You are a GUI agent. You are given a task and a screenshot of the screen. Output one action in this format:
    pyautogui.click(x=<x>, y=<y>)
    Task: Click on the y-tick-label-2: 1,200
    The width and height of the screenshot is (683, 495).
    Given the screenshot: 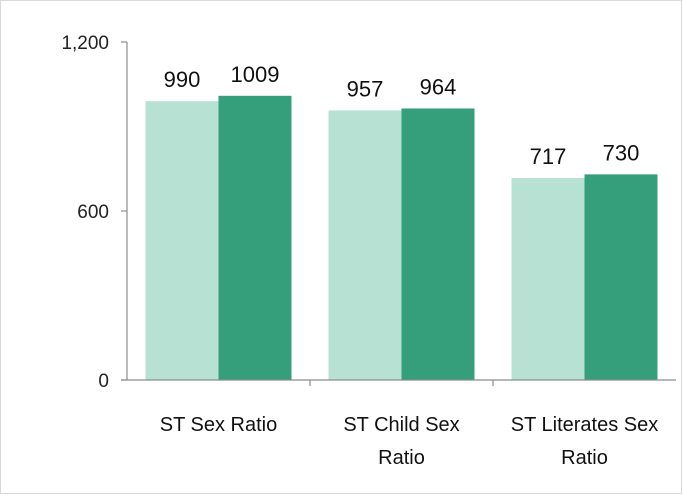 What is the action you would take?
    pyautogui.click(x=85, y=43)
    